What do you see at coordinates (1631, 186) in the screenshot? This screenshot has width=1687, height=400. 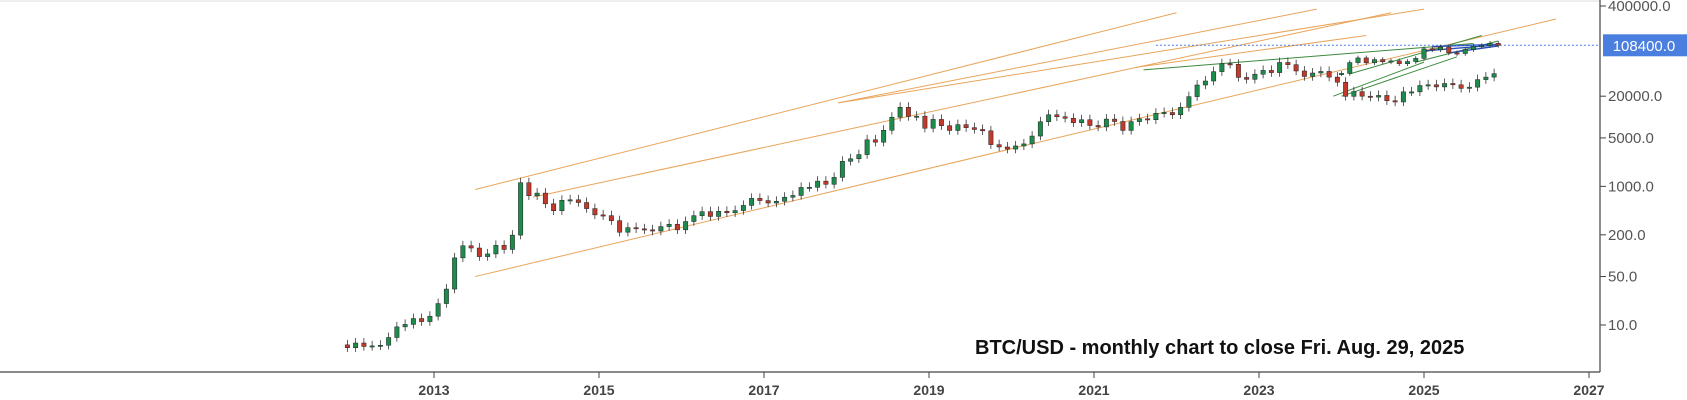 I see `y-tick-label: 1000.0` at bounding box center [1631, 186].